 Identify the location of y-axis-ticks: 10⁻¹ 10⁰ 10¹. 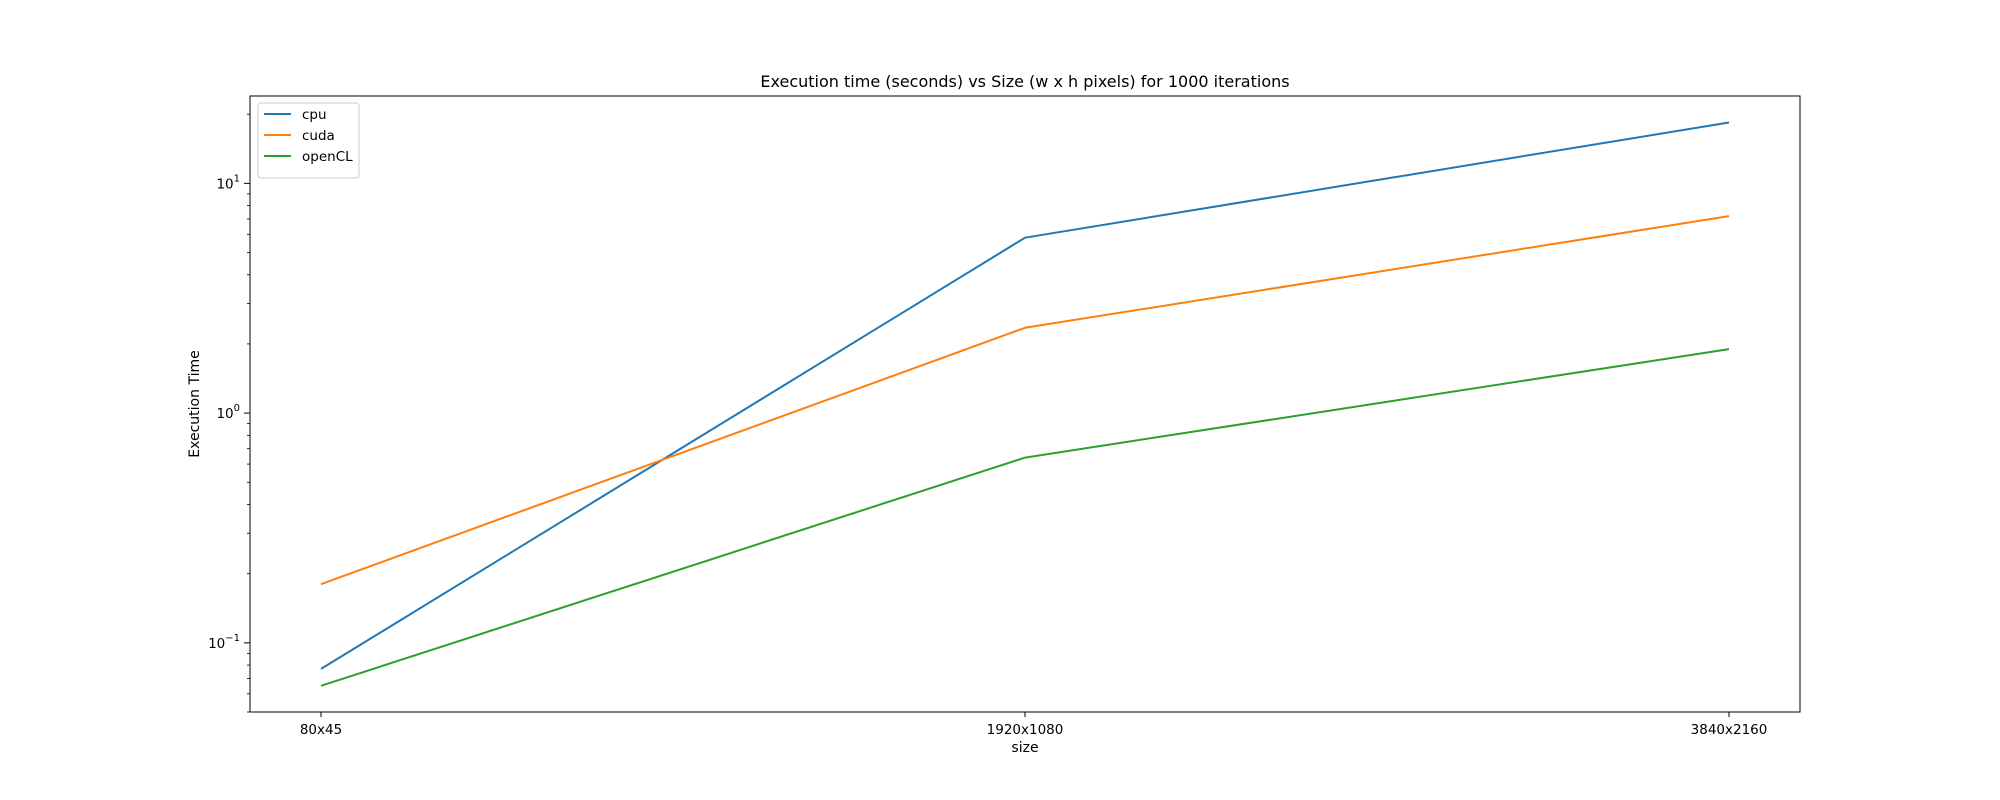
(229, 413).